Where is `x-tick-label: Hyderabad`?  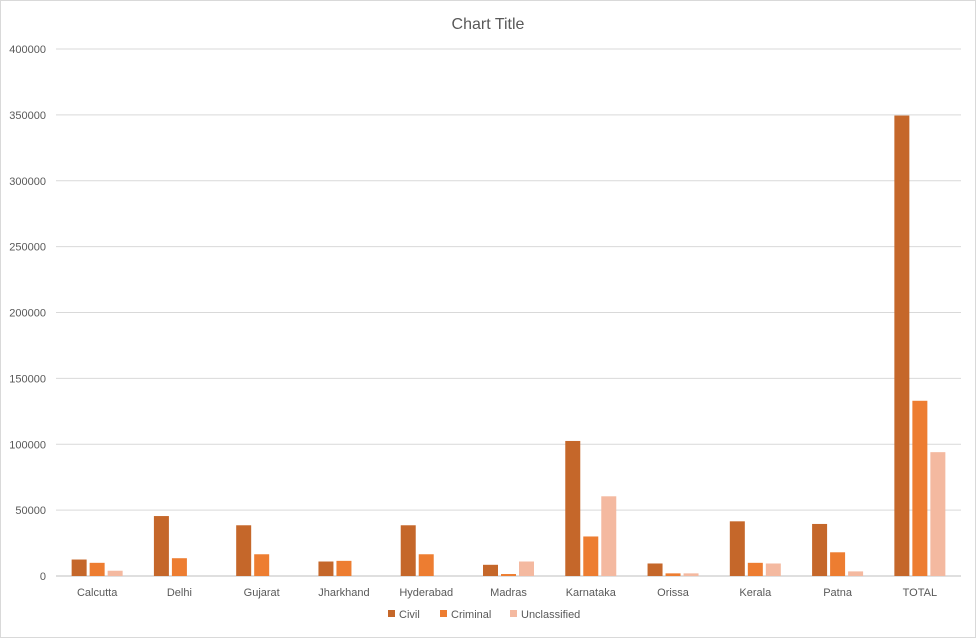 x-tick-label: Hyderabad is located at coordinates (426, 593).